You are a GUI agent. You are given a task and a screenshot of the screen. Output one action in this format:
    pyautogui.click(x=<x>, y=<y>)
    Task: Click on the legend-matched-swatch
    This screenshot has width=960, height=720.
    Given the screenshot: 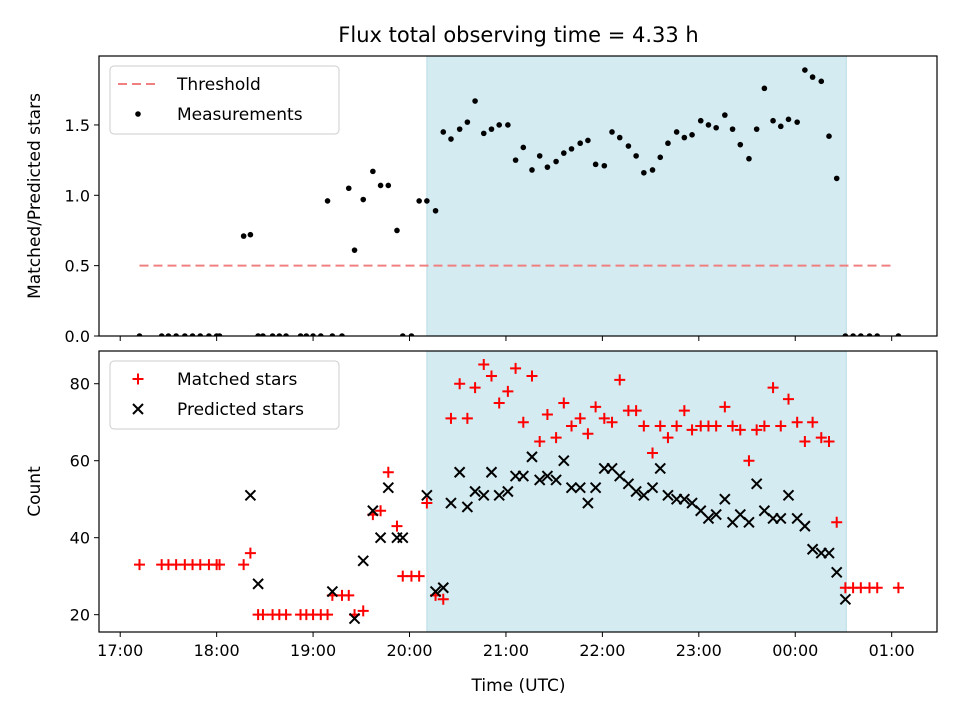 What is the action you would take?
    pyautogui.click(x=138, y=379)
    